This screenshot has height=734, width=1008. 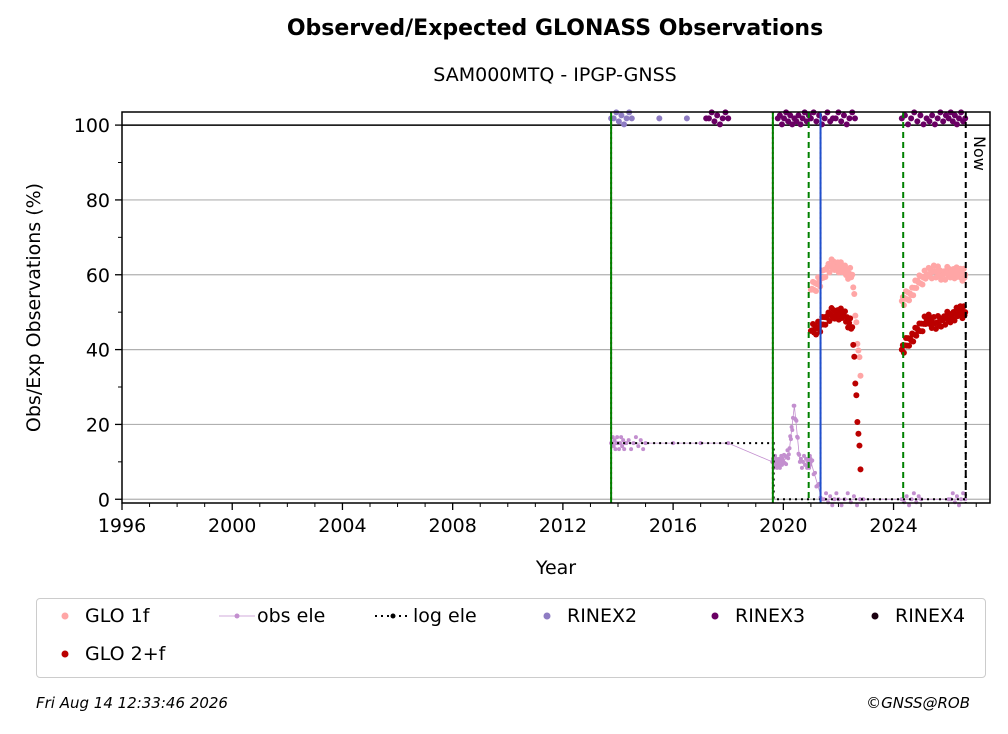 What do you see at coordinates (563, 526) in the screenshot?
I see `x-tick-label: 2012` at bounding box center [563, 526].